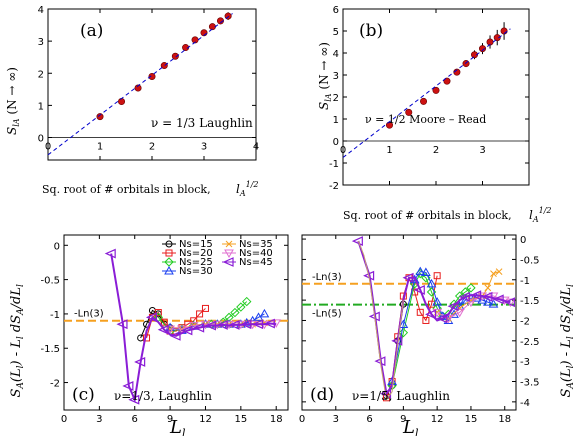 The width and height of the screenshot is (581, 436). I want to click on y-tick-label: 6, so click(336, 10).